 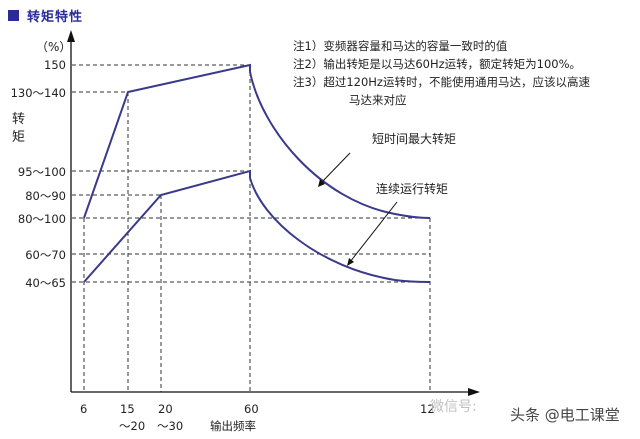 What do you see at coordinates (19, 119) in the screenshot?
I see `y-title-char-1: 转` at bounding box center [19, 119].